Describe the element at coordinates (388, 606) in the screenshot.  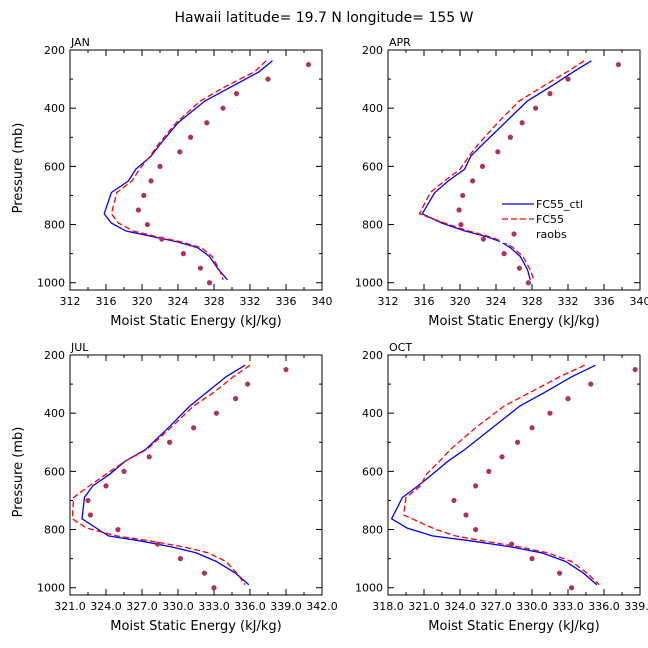
I see `x-tick-label: 318.0` at that location.